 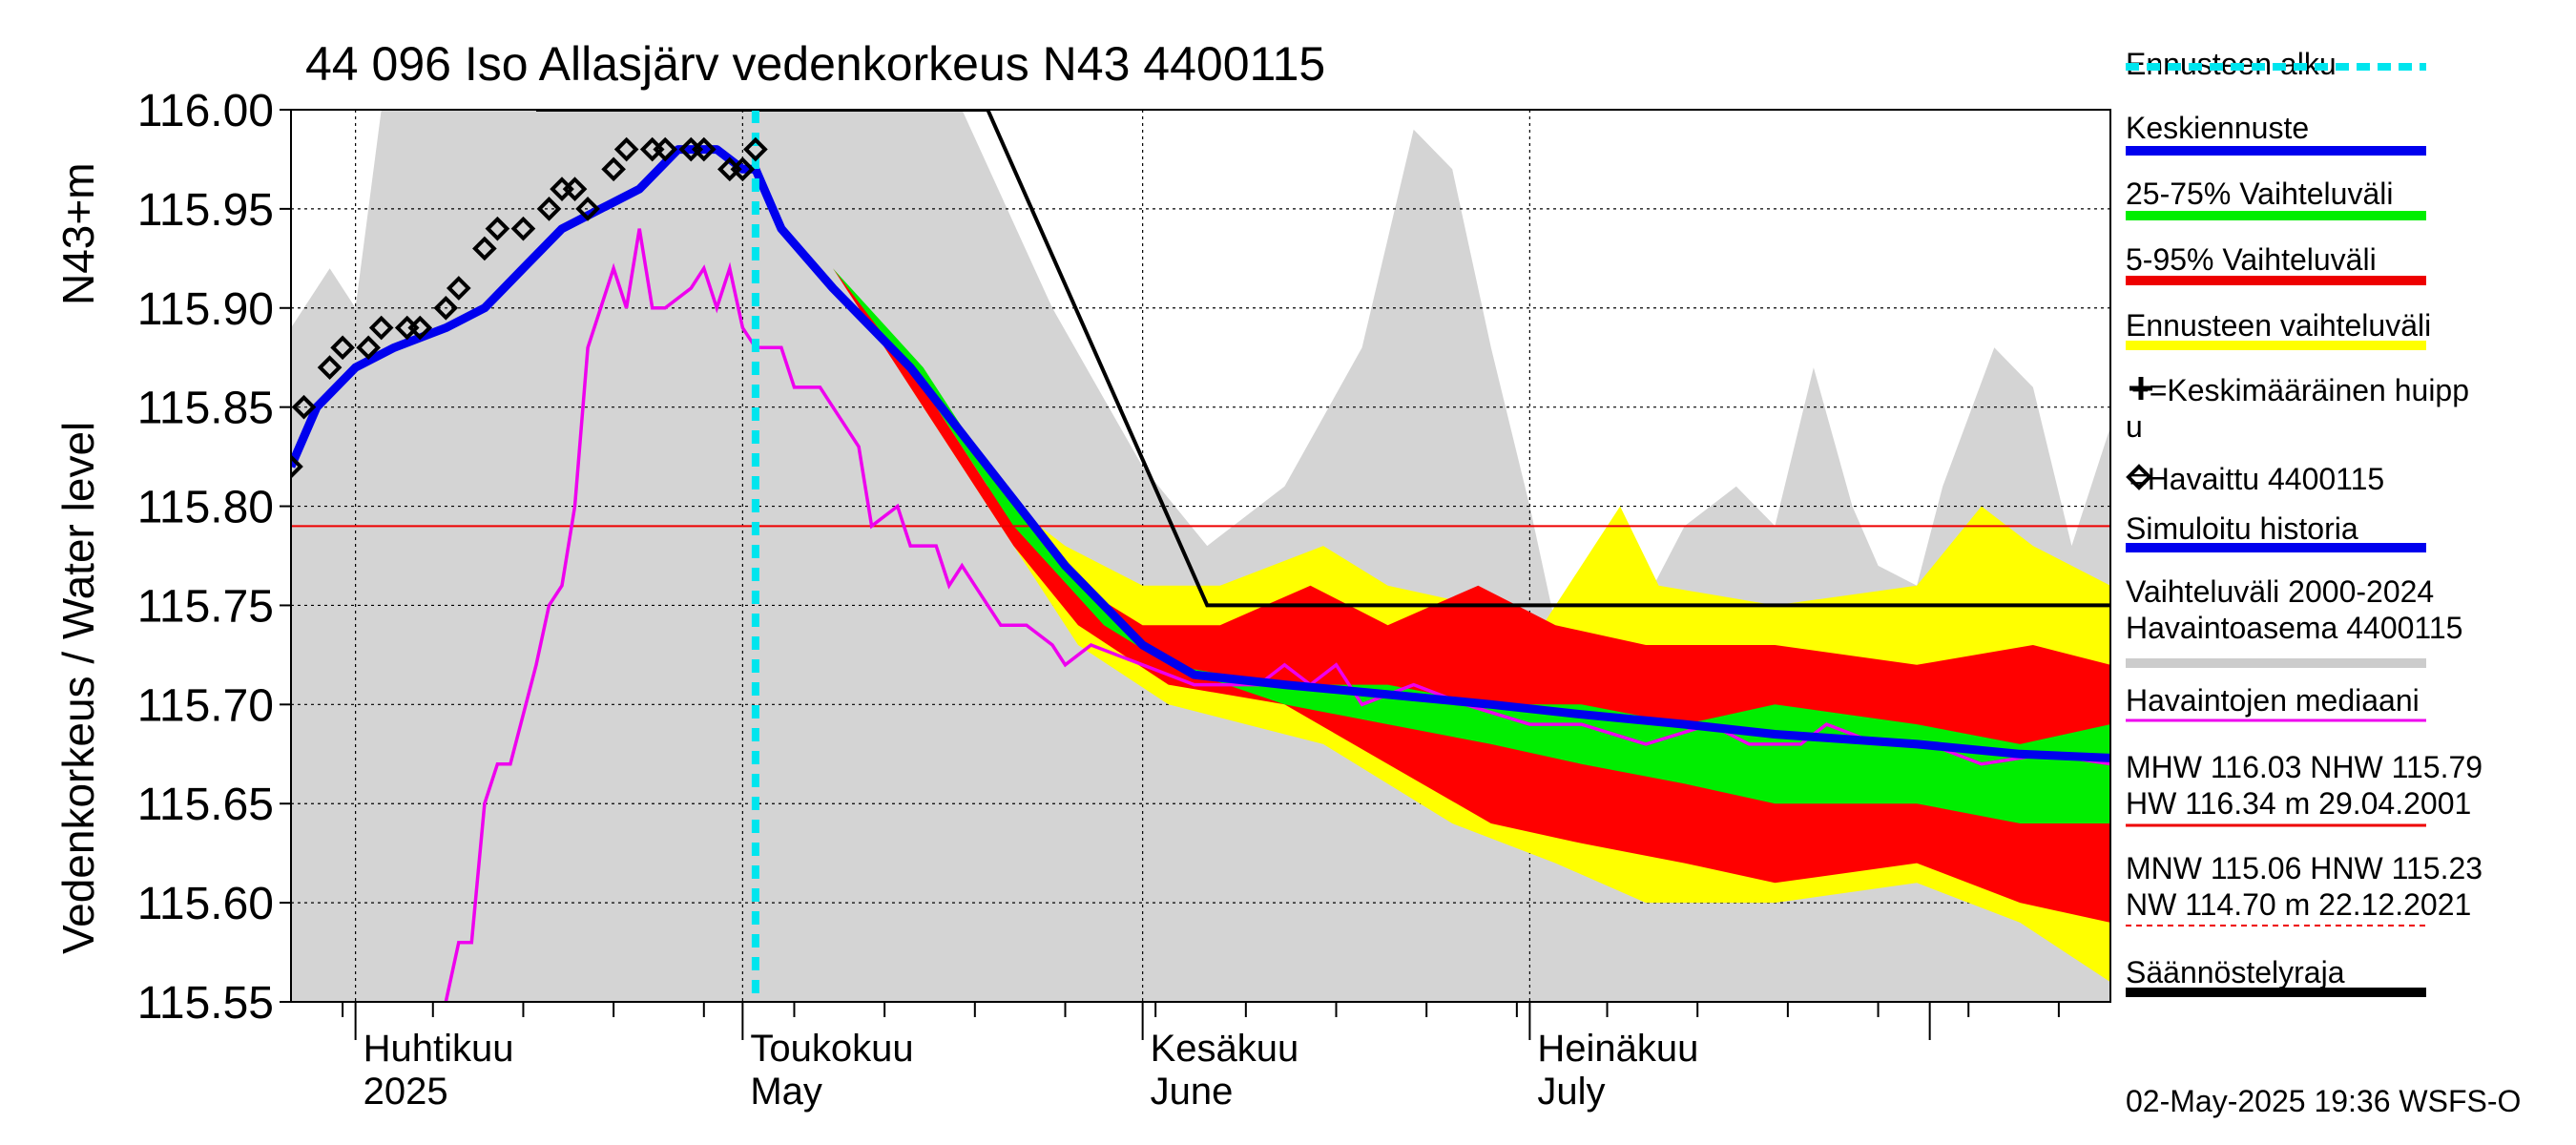 What do you see at coordinates (205, 904) in the screenshot?
I see `y-tick-label: 115.60` at bounding box center [205, 904].